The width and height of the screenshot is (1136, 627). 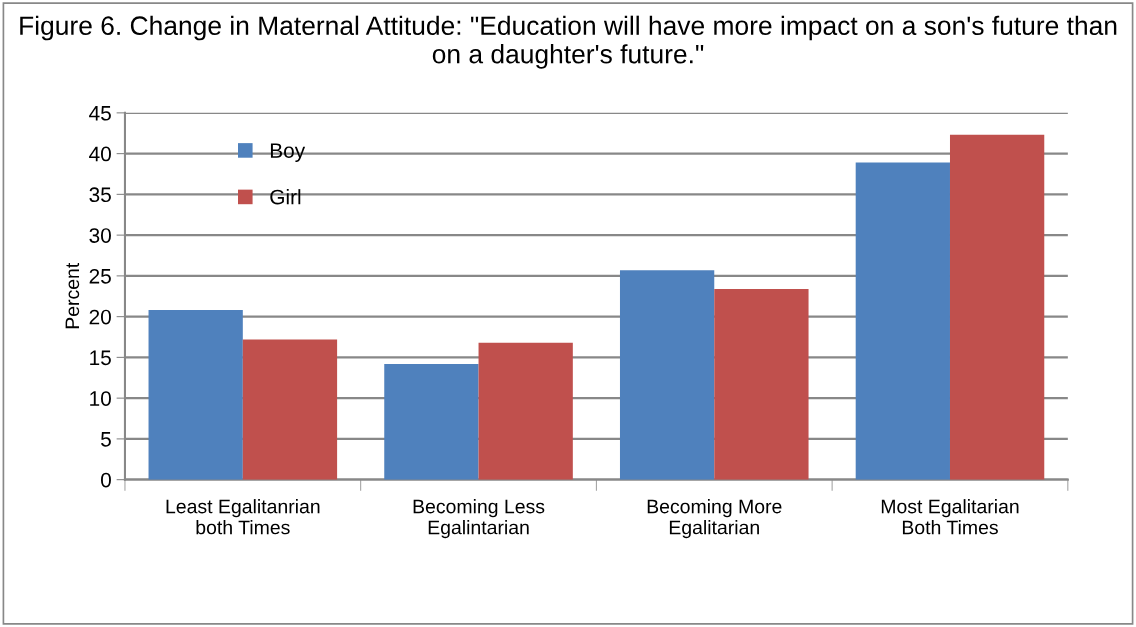 I want to click on y-tick-label: 25, so click(x=100, y=276).